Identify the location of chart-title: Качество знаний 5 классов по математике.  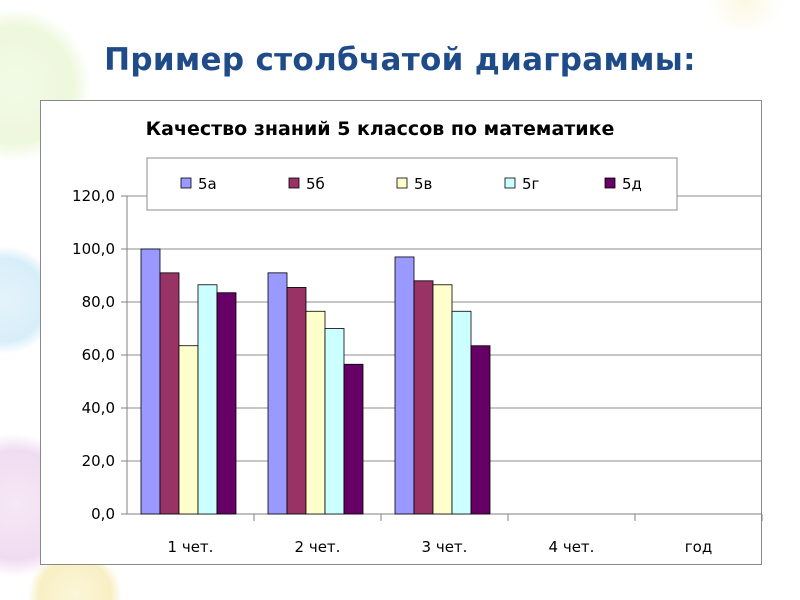
(380, 129).